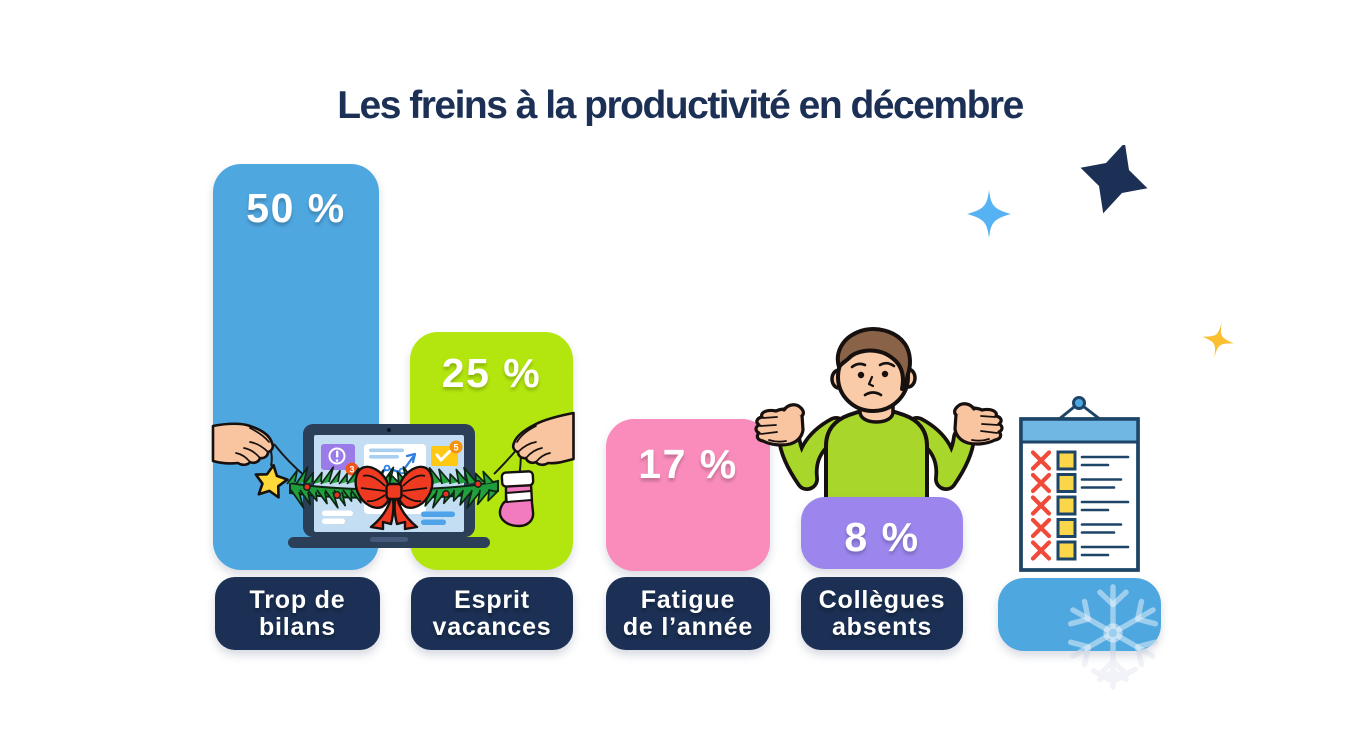 Image resolution: width=1360 pixels, height=755 pixels. Describe the element at coordinates (455, 447) in the screenshot. I see `svg-text: 5` at that location.